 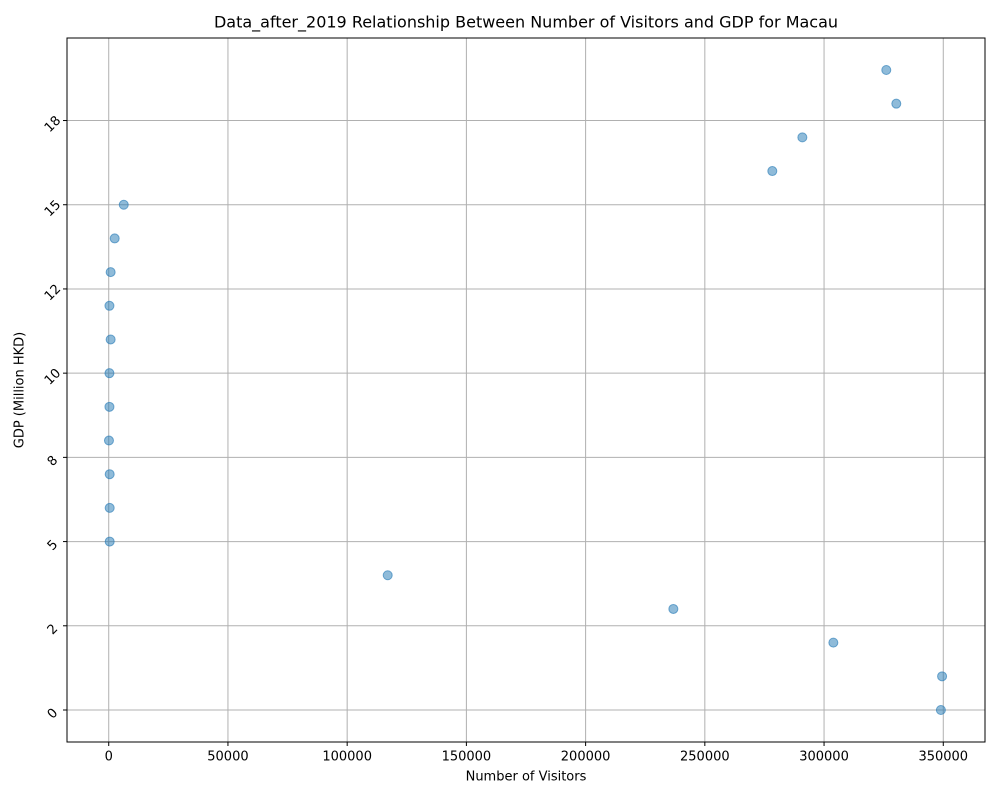 I want to click on y-tick-label: 5, so click(x=53, y=545).